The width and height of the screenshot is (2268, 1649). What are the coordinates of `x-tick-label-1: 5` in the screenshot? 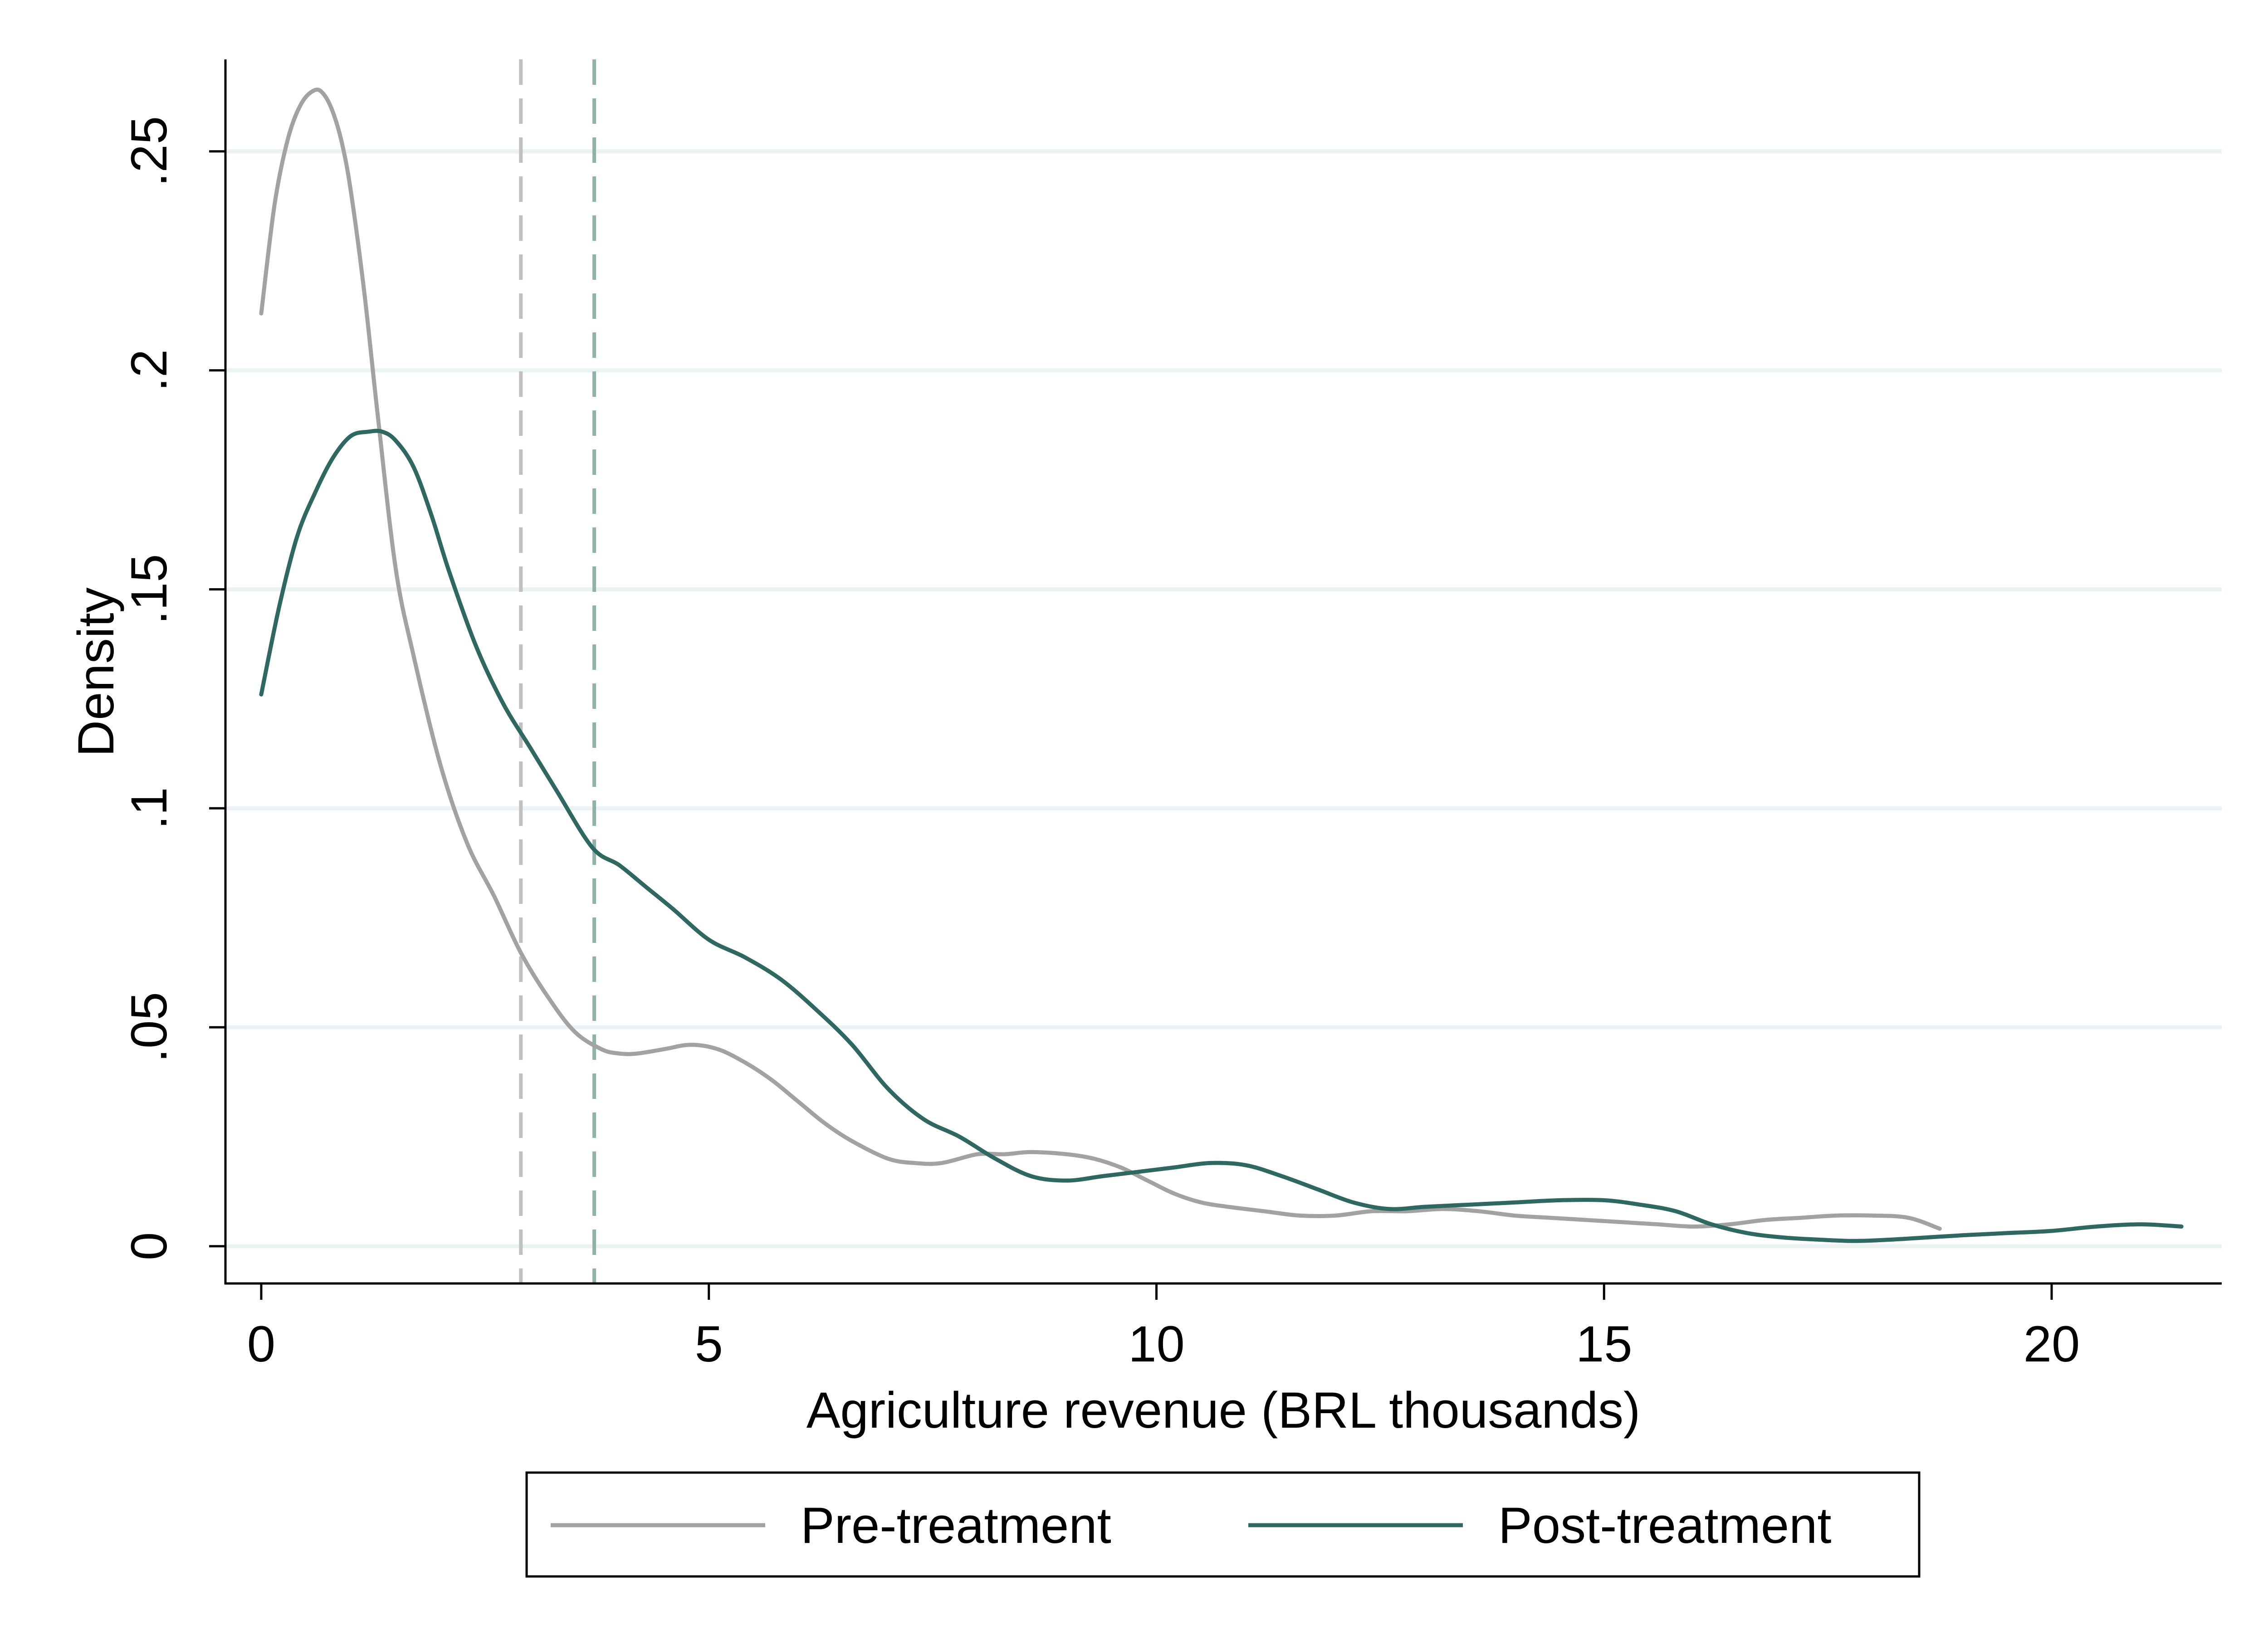 It's located at (709, 1344).